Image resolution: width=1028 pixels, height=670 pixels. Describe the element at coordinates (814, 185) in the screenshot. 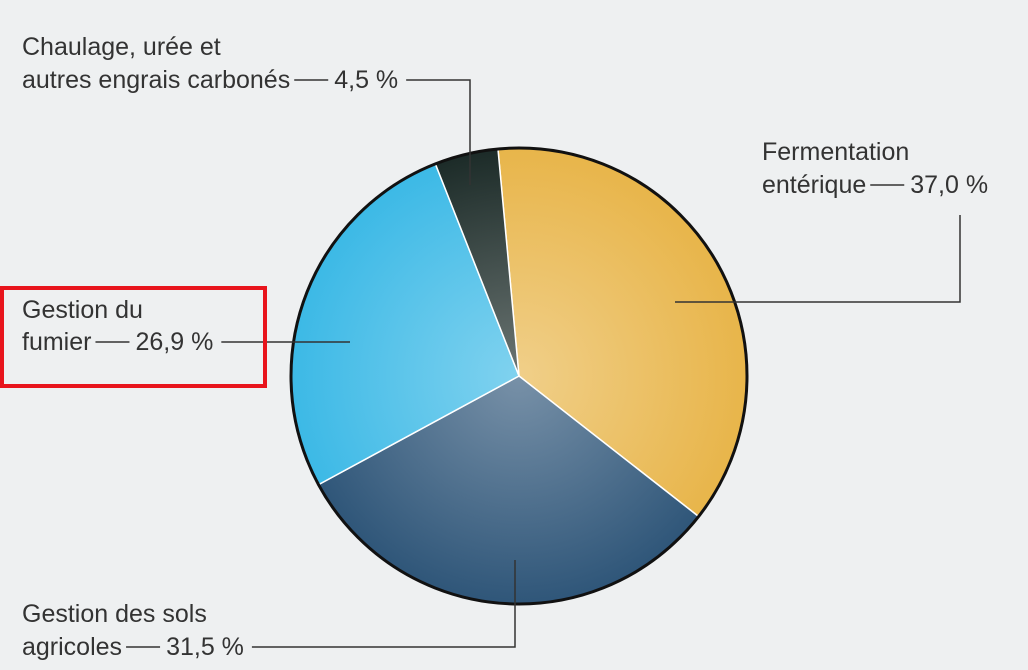

I see `label-line: entérique` at that location.